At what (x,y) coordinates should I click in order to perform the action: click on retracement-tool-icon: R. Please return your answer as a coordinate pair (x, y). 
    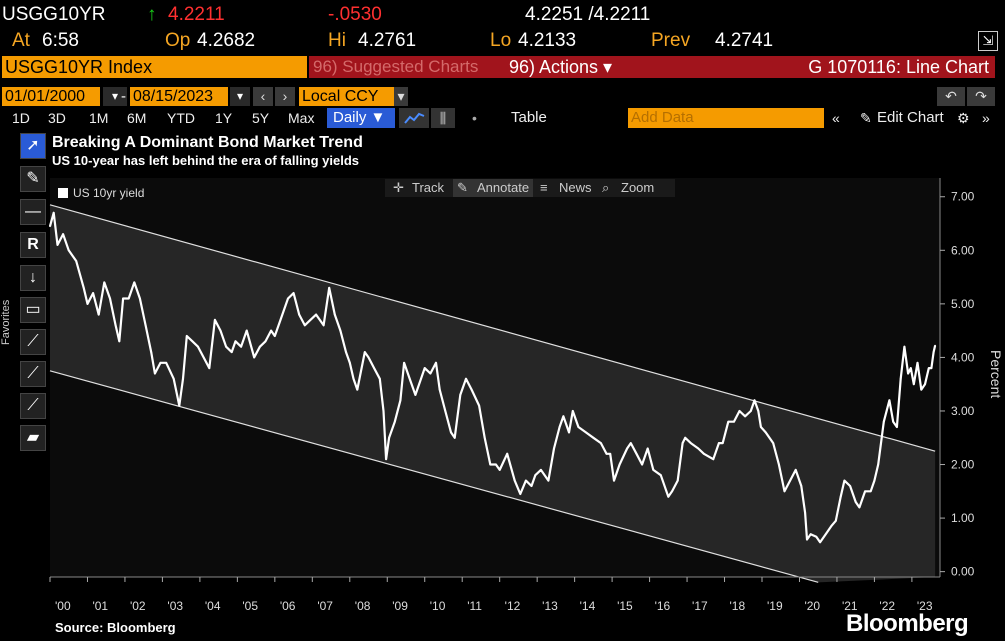
    Looking at the image, I should click on (33, 245).